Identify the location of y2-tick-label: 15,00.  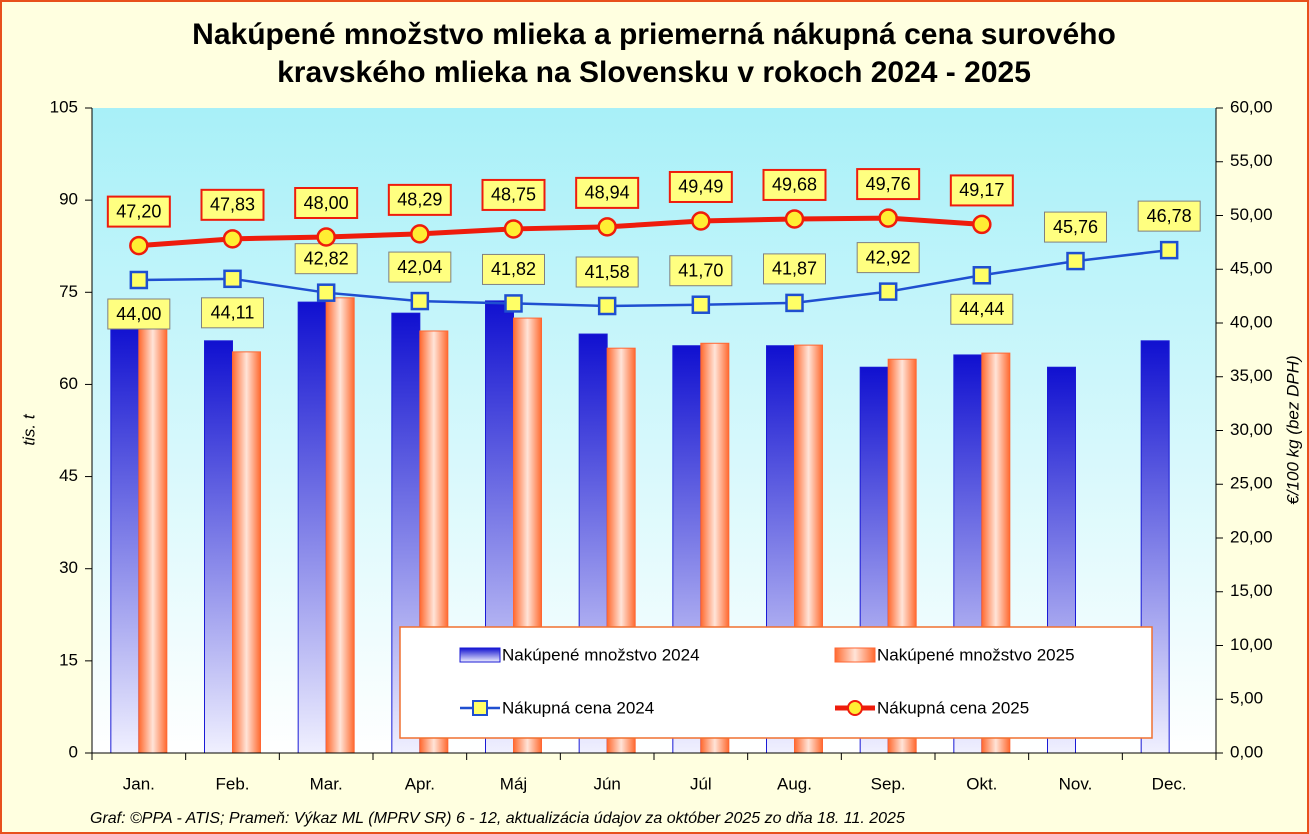
(1251, 590).